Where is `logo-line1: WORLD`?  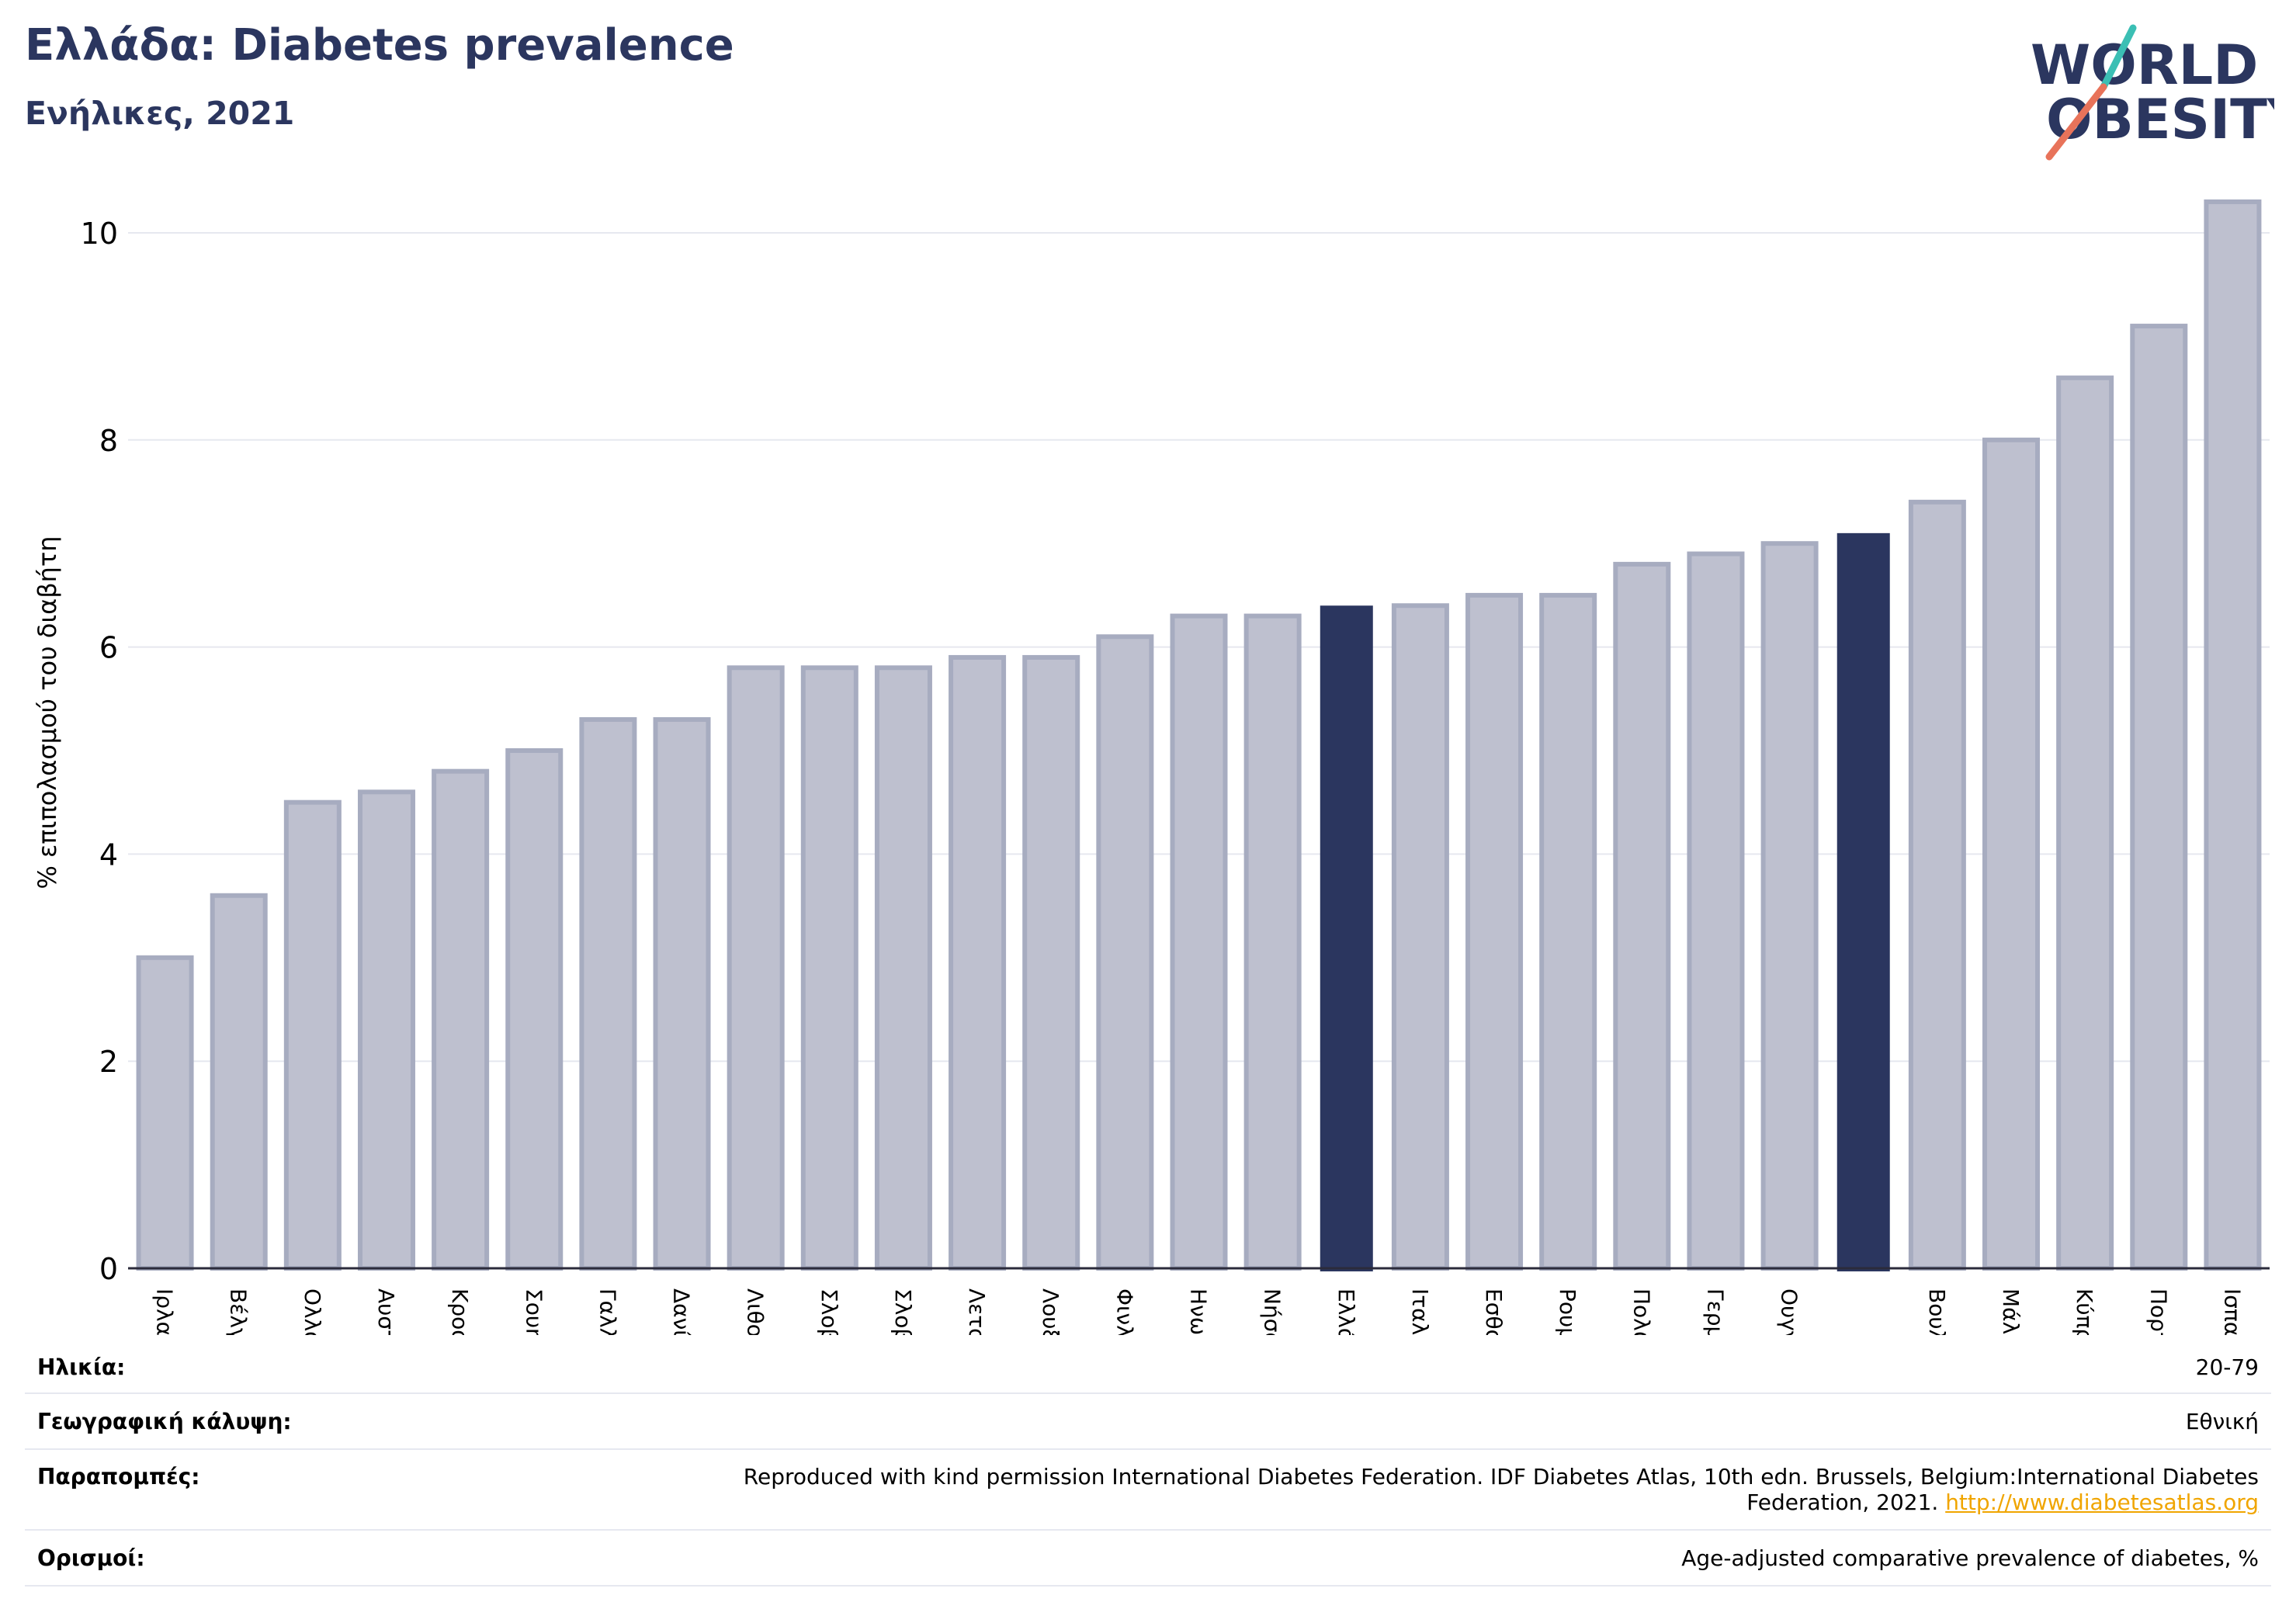
logo-line1: WORLD is located at coordinates (2144, 65).